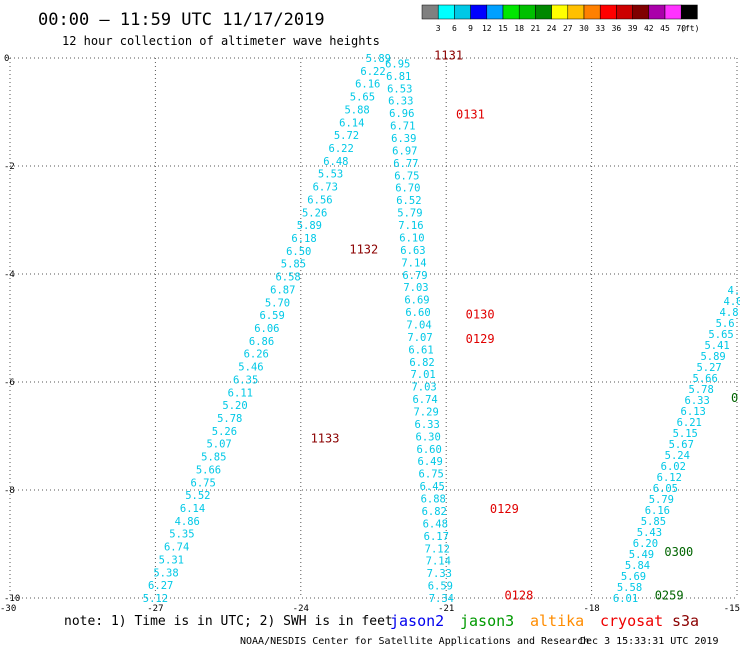 The height and width of the screenshot is (654, 740). I want to click on swh-value: 6.16, so click(367, 85).